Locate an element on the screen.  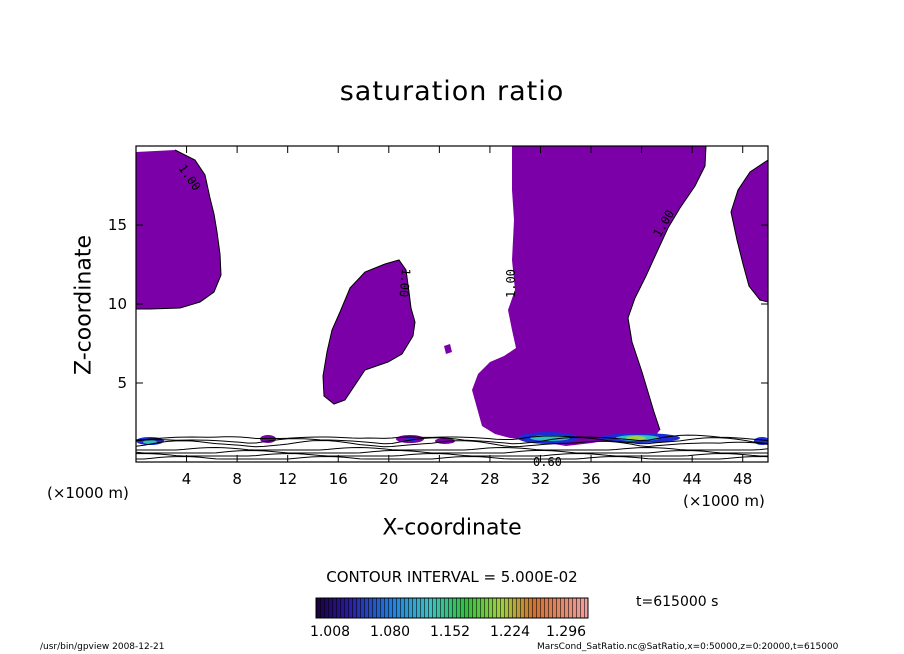
x-unit-label-right: (×1000 m) is located at coordinates (724, 501).